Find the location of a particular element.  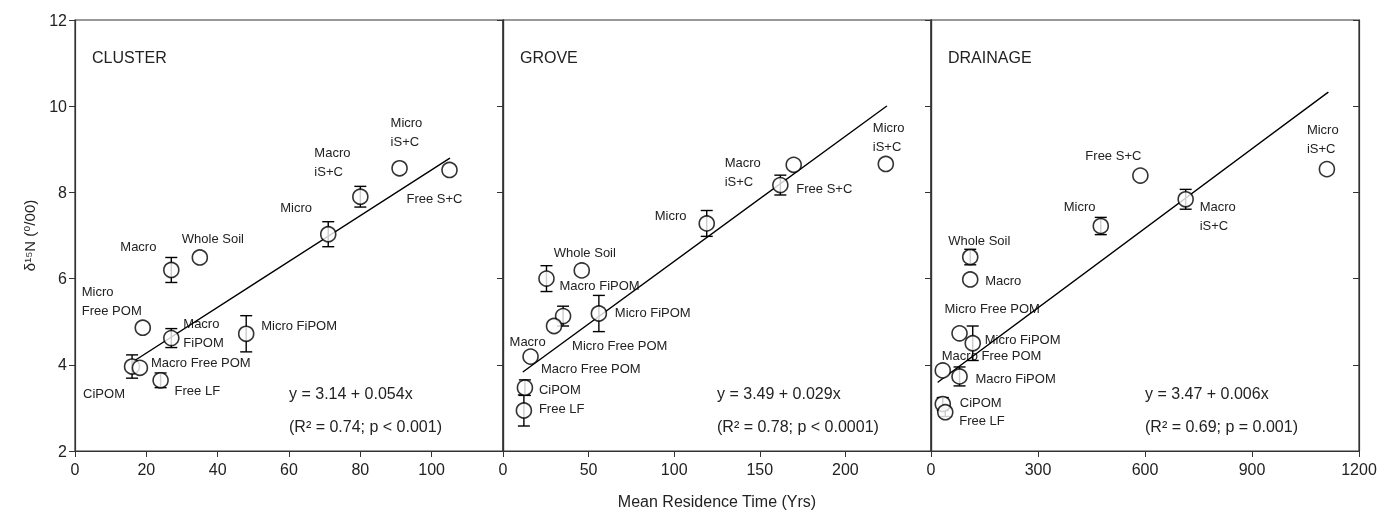

x-tick-label: 60 is located at coordinates (289, 469).